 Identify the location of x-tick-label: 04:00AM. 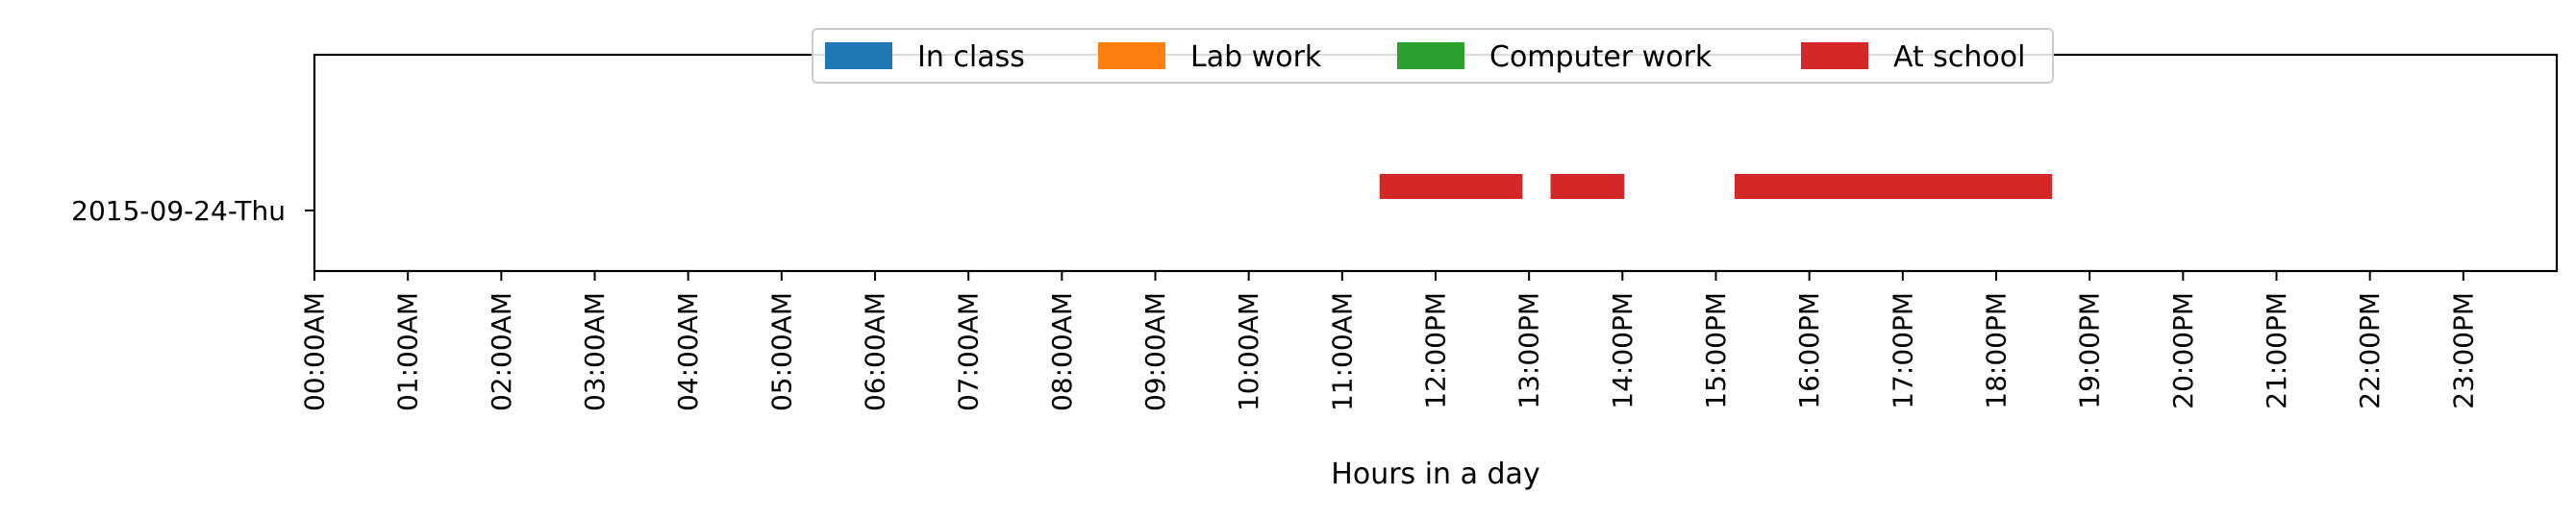
(688, 351).